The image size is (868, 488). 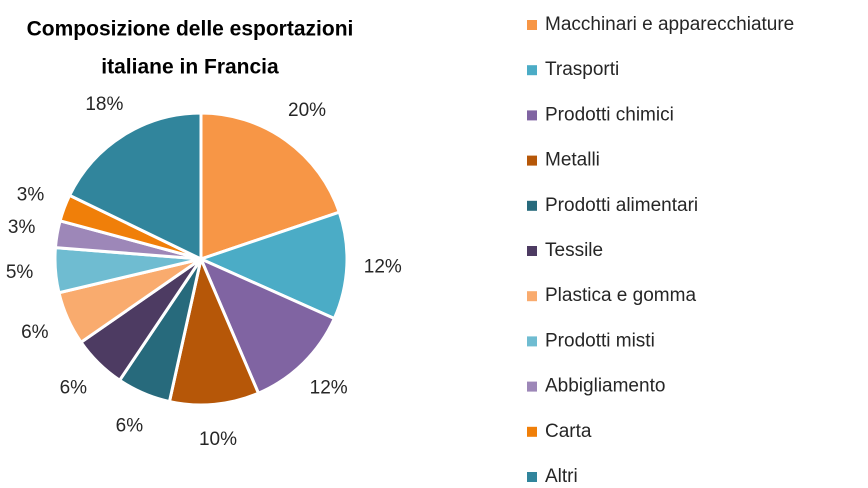 I want to click on legend-label: Metalli, so click(x=572, y=160).